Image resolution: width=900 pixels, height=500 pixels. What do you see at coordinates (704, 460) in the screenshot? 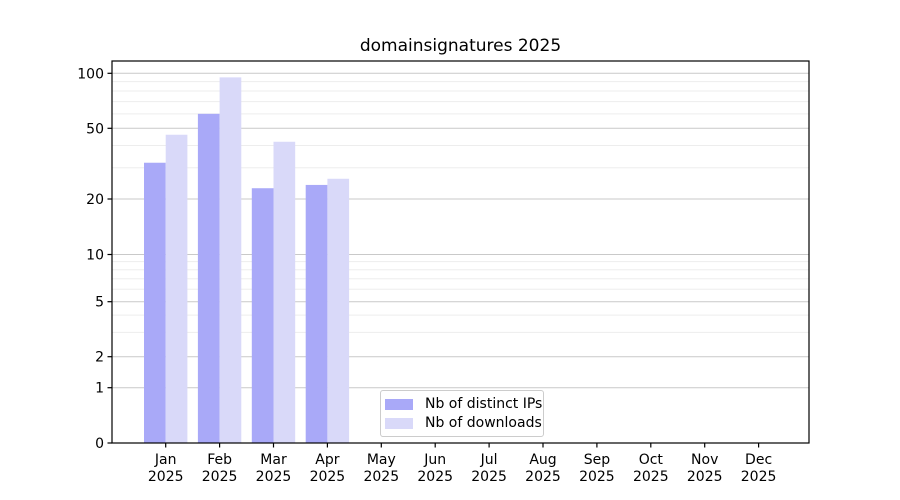
I see `x-tick-label-month: Nov` at bounding box center [704, 460].